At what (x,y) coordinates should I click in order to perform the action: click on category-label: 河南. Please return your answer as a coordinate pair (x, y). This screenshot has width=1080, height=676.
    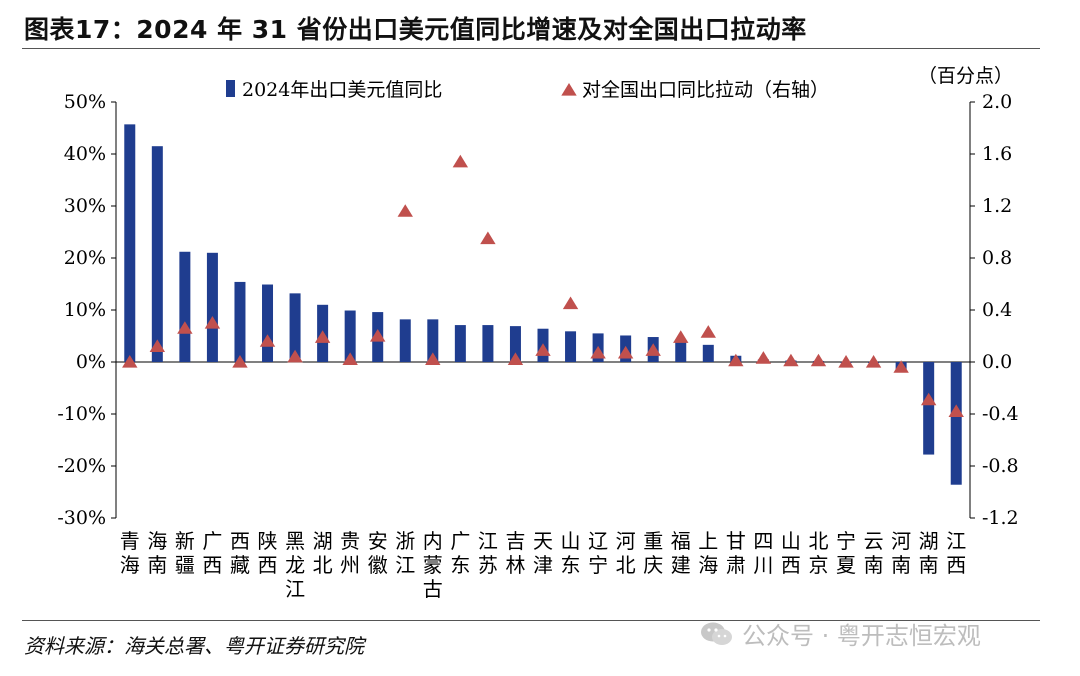
    Looking at the image, I should click on (901, 553).